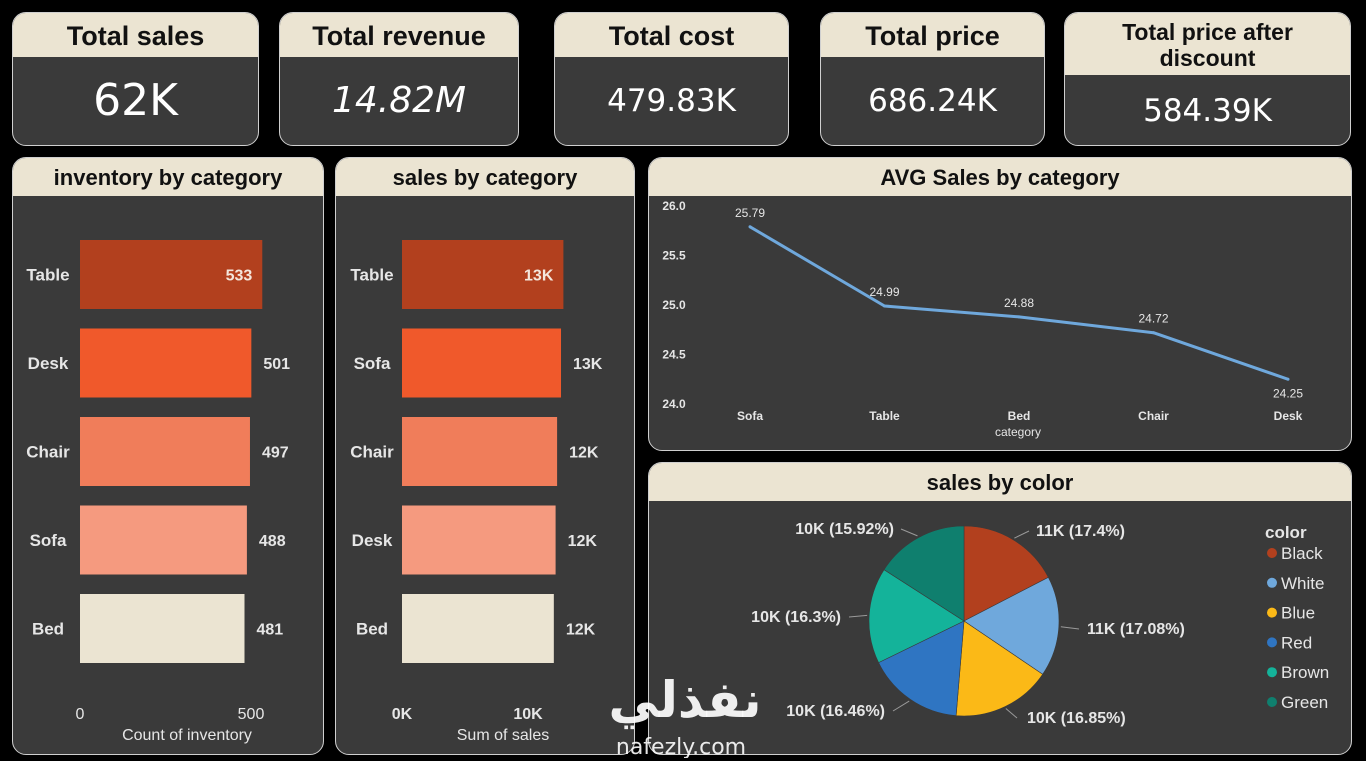 The width and height of the screenshot is (1366, 761). I want to click on x-tick-label: Desk, so click(1288, 416).